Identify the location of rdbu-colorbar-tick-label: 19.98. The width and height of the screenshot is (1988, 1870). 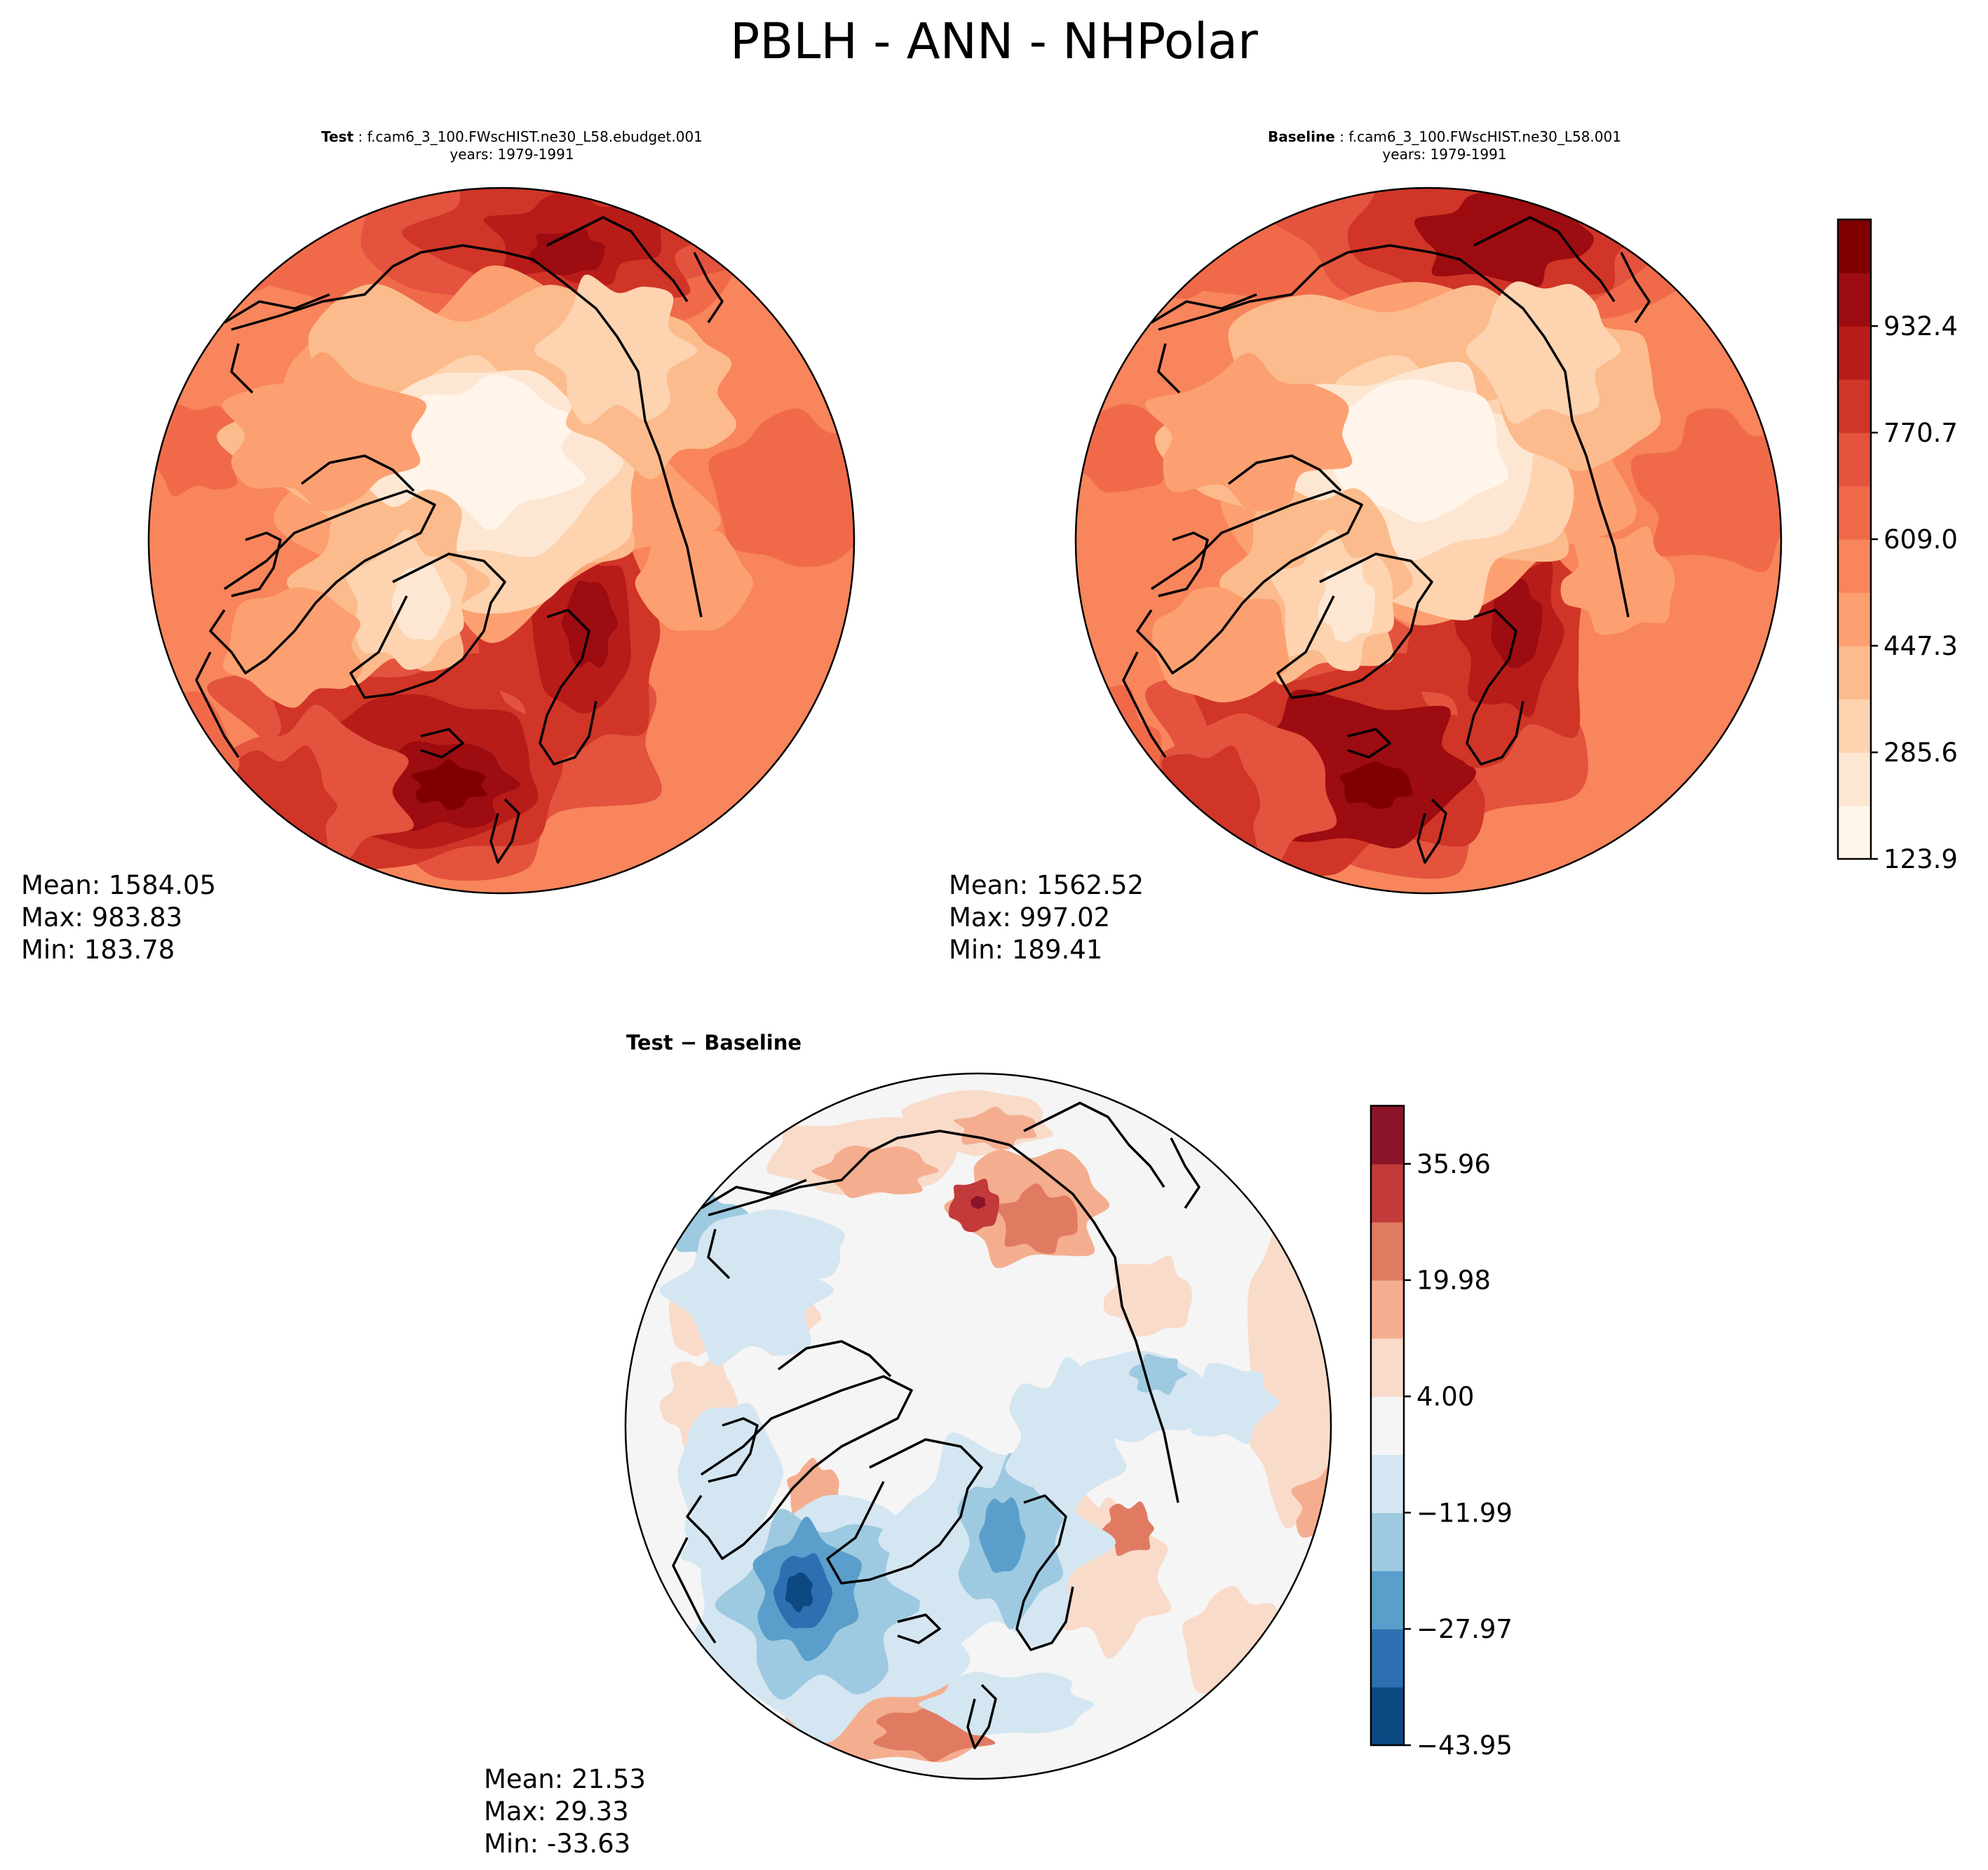
(1453, 1281).